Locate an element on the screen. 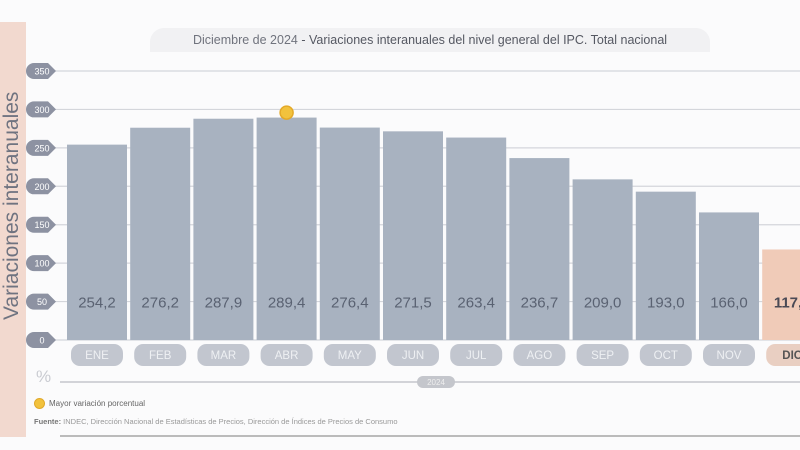  x-tick-label: FEB is located at coordinates (160, 356).